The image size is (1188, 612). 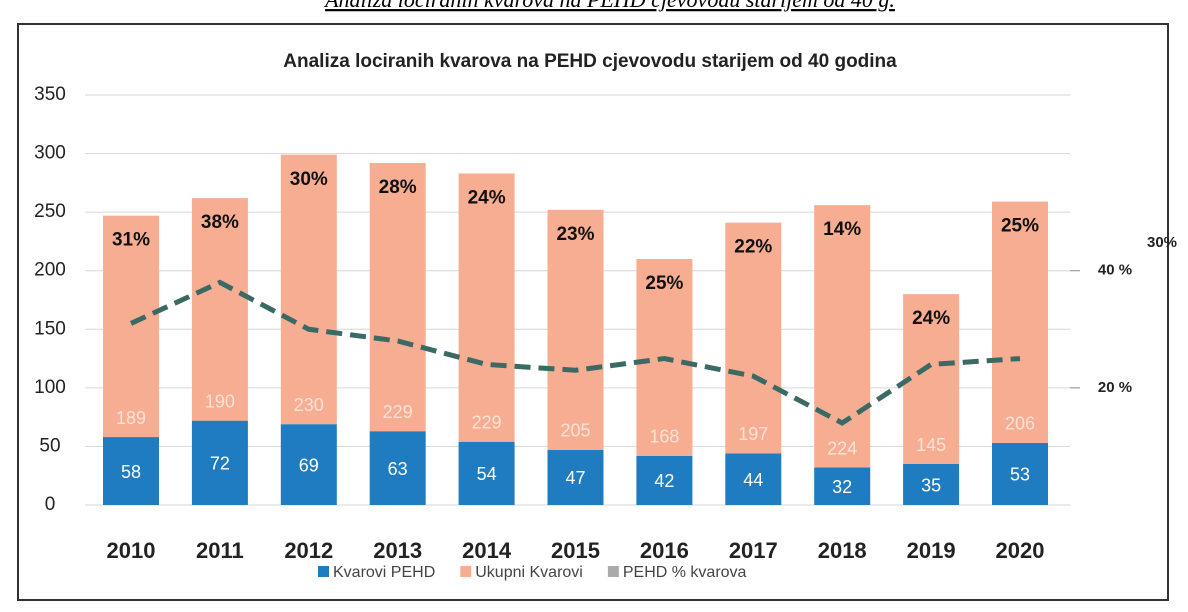 I want to click on data-label: 42, so click(x=664, y=481).